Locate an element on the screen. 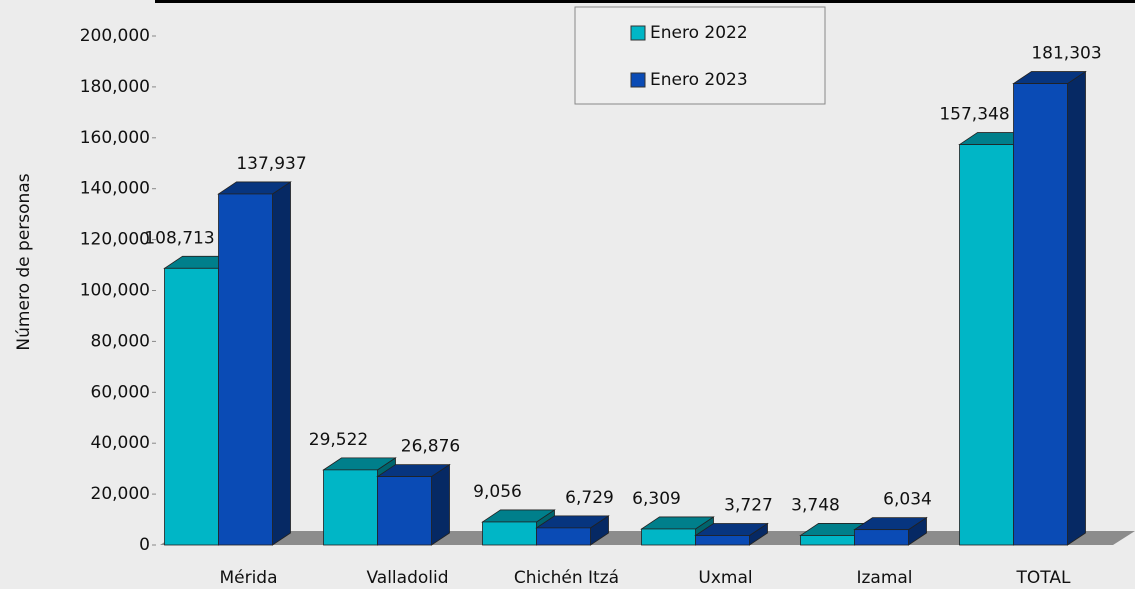 This screenshot has width=1135, height=589. y-tick-label: 160,000 is located at coordinates (115, 138).